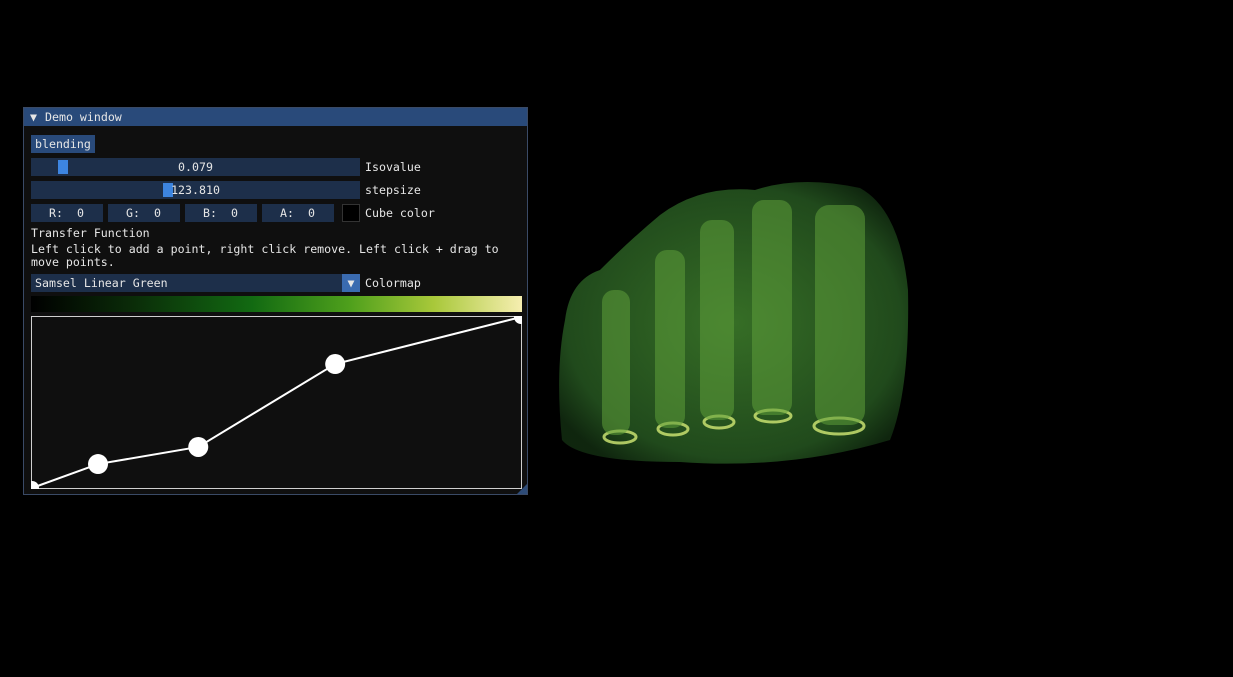 The width and height of the screenshot is (1233, 677). Describe the element at coordinates (522, 489) in the screenshot. I see `resize-grip` at that location.